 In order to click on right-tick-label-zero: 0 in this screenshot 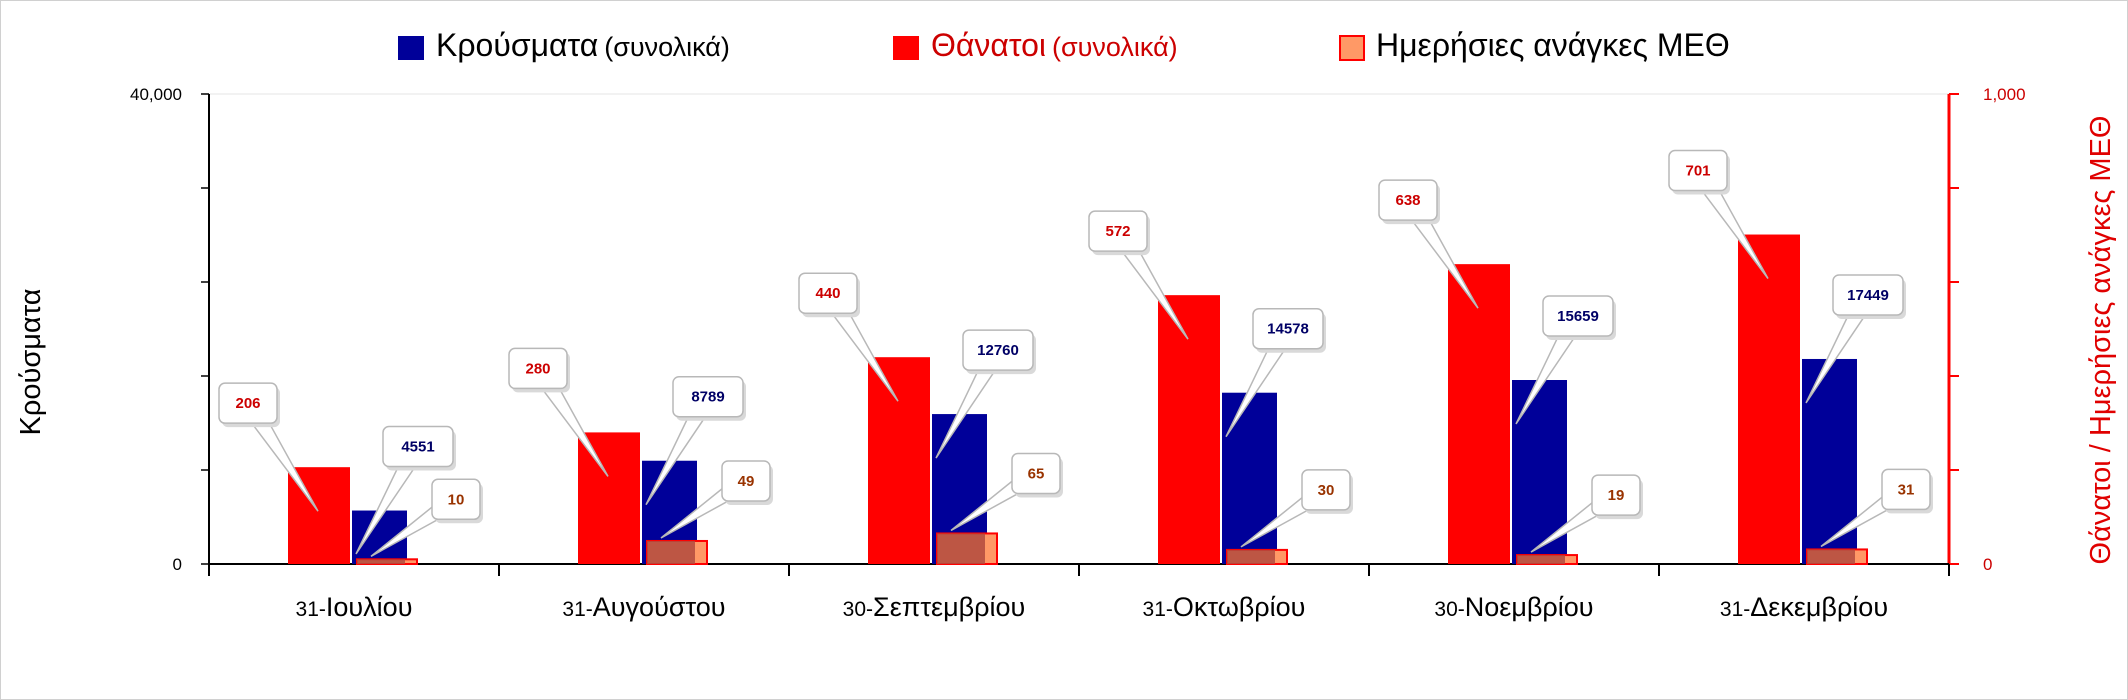, I will do `click(1987, 564)`.